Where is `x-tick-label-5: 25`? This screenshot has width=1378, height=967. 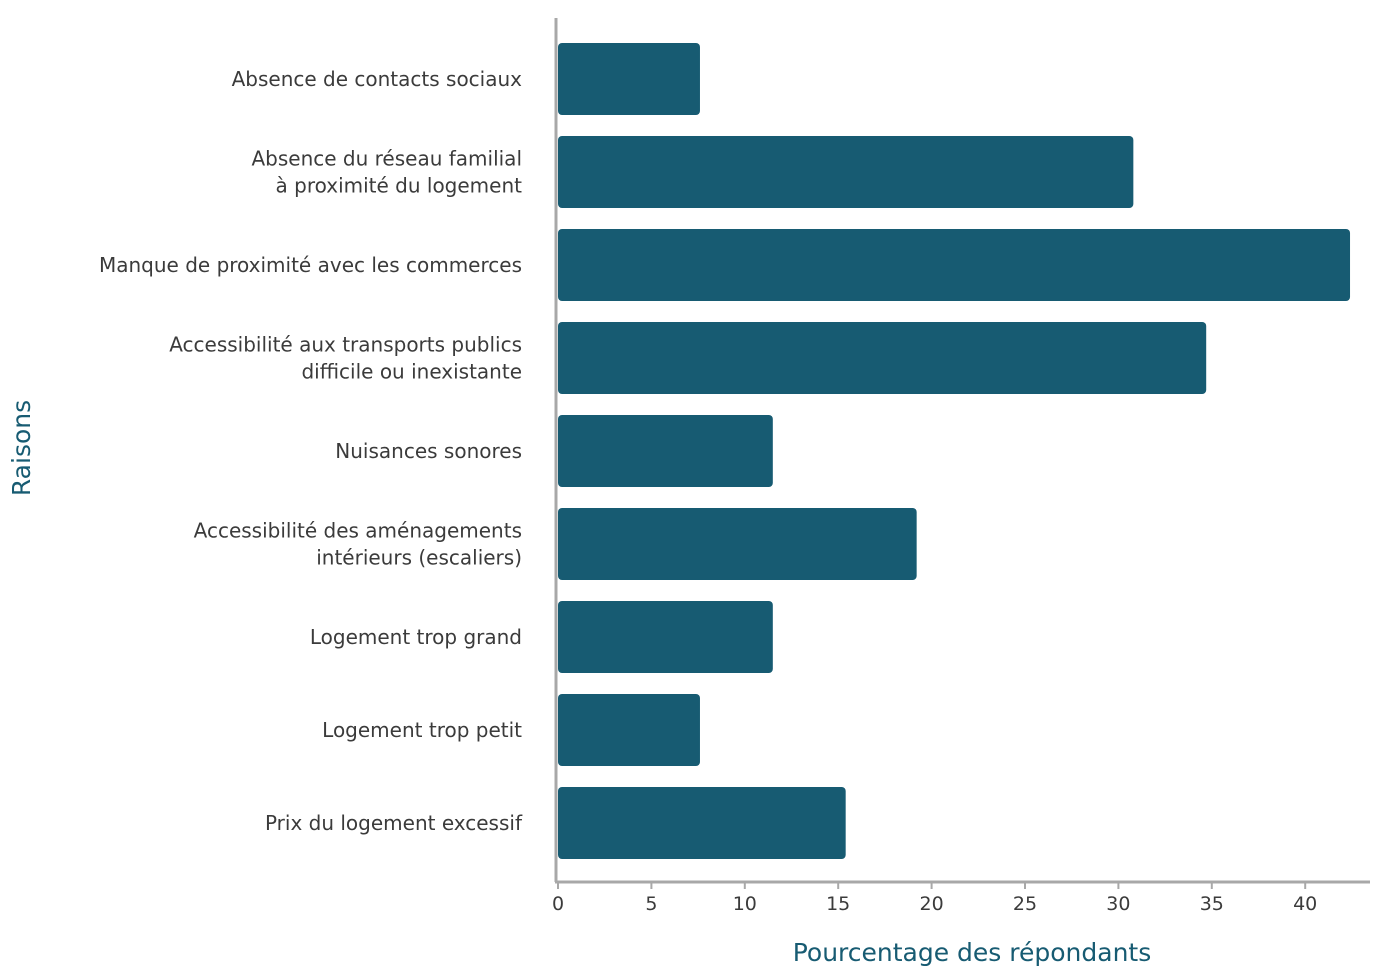 x-tick-label-5: 25 is located at coordinates (1025, 904).